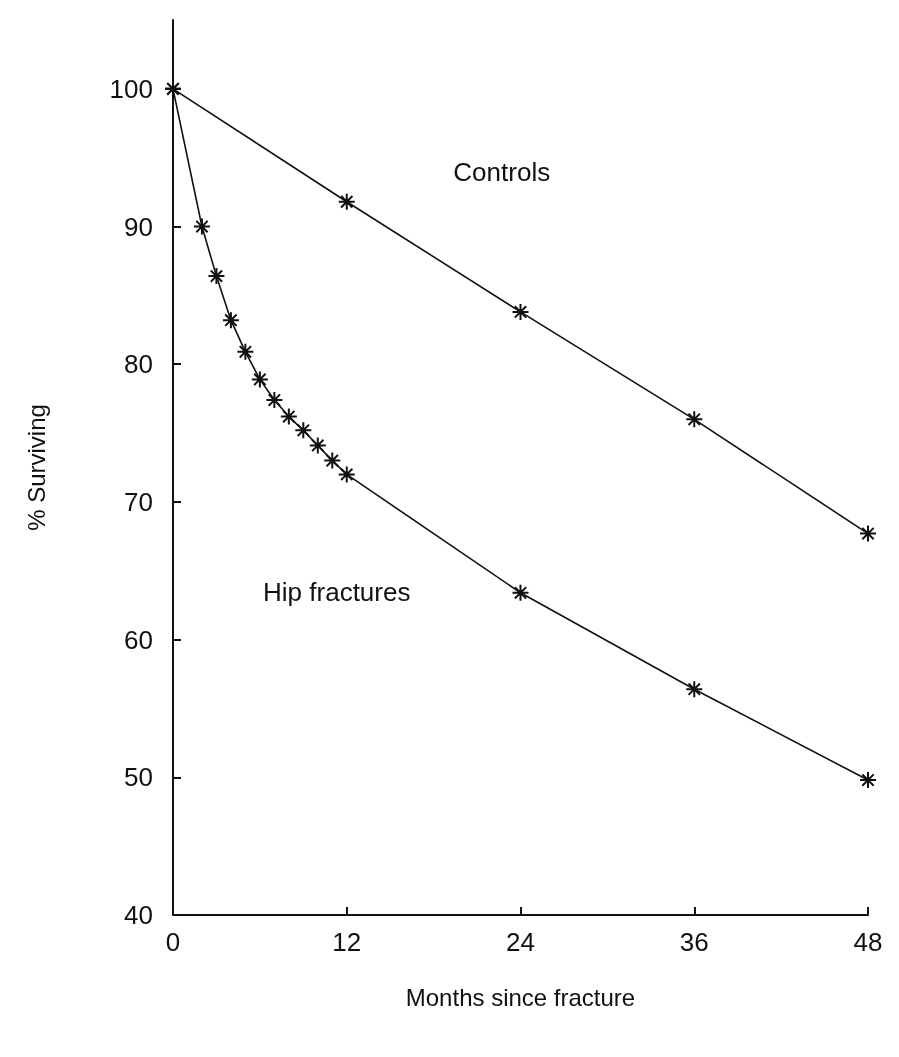 The width and height of the screenshot is (899, 1057). What do you see at coordinates (131, 88) in the screenshot?
I see `y-tick-label: 100` at bounding box center [131, 88].